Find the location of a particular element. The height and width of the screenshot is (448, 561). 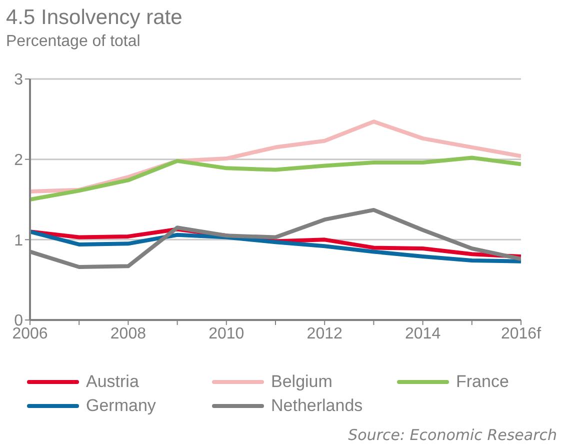

x-tick-label: 2016f is located at coordinates (521, 333).